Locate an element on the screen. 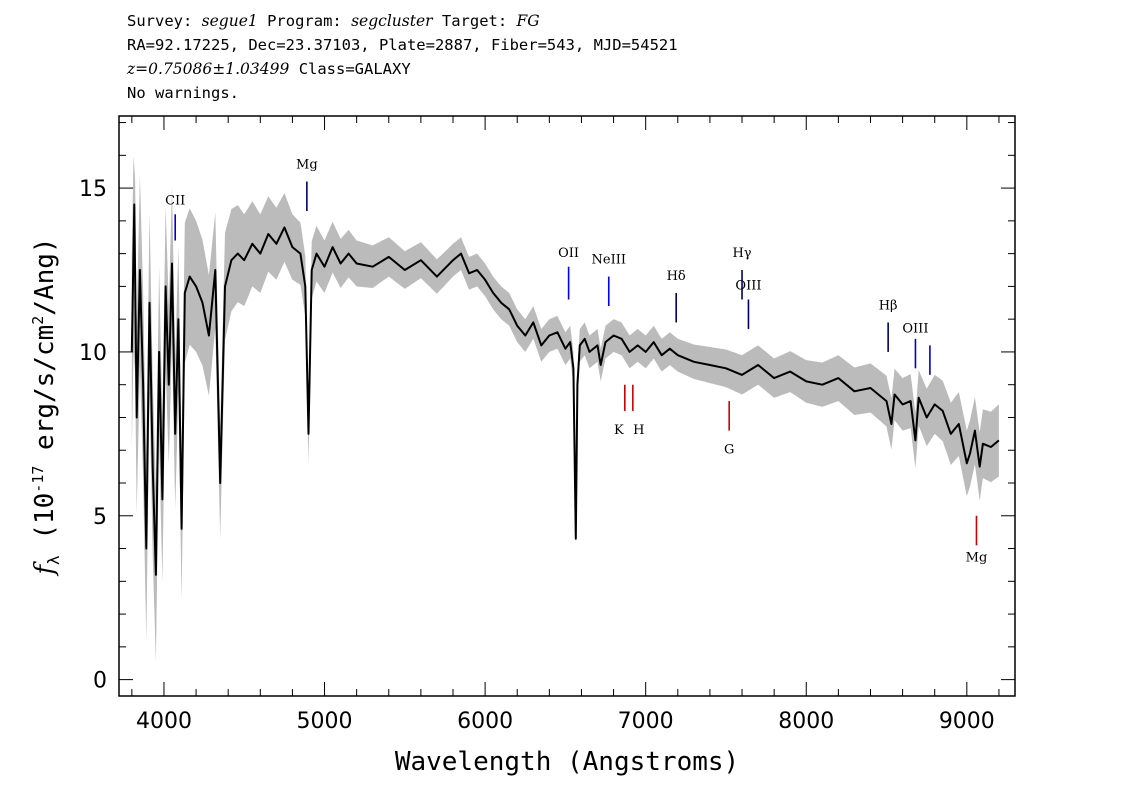  y-axis-units-pre: (10 is located at coordinates (45, 524).